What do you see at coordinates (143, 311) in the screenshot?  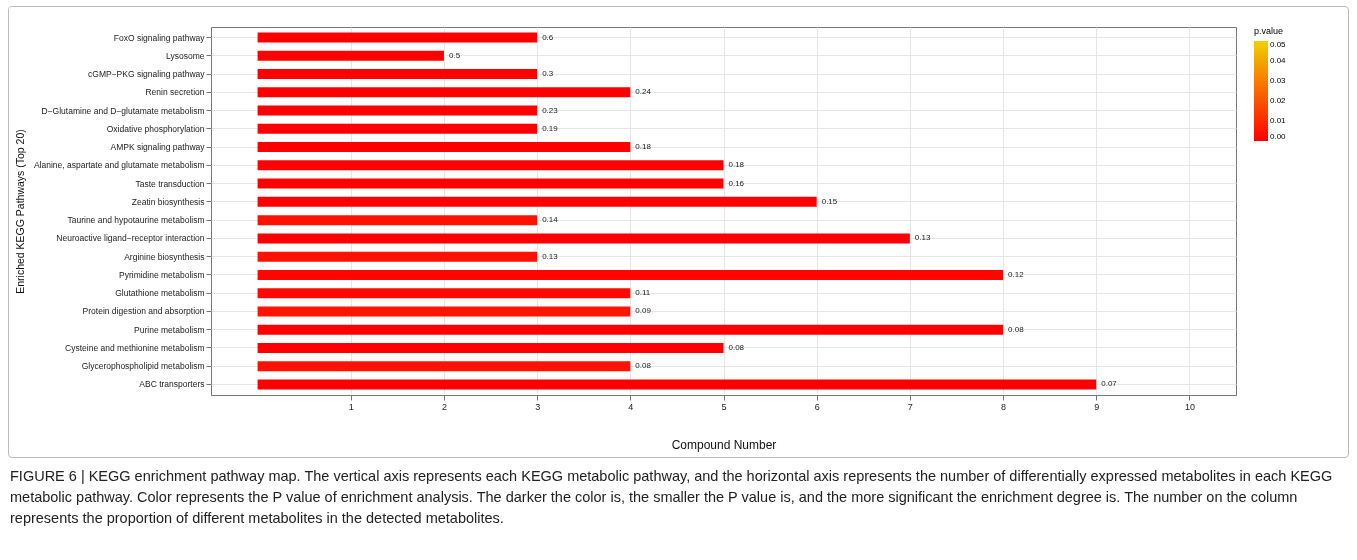 I see `y-tick-label: Protein digestion and absorption` at bounding box center [143, 311].